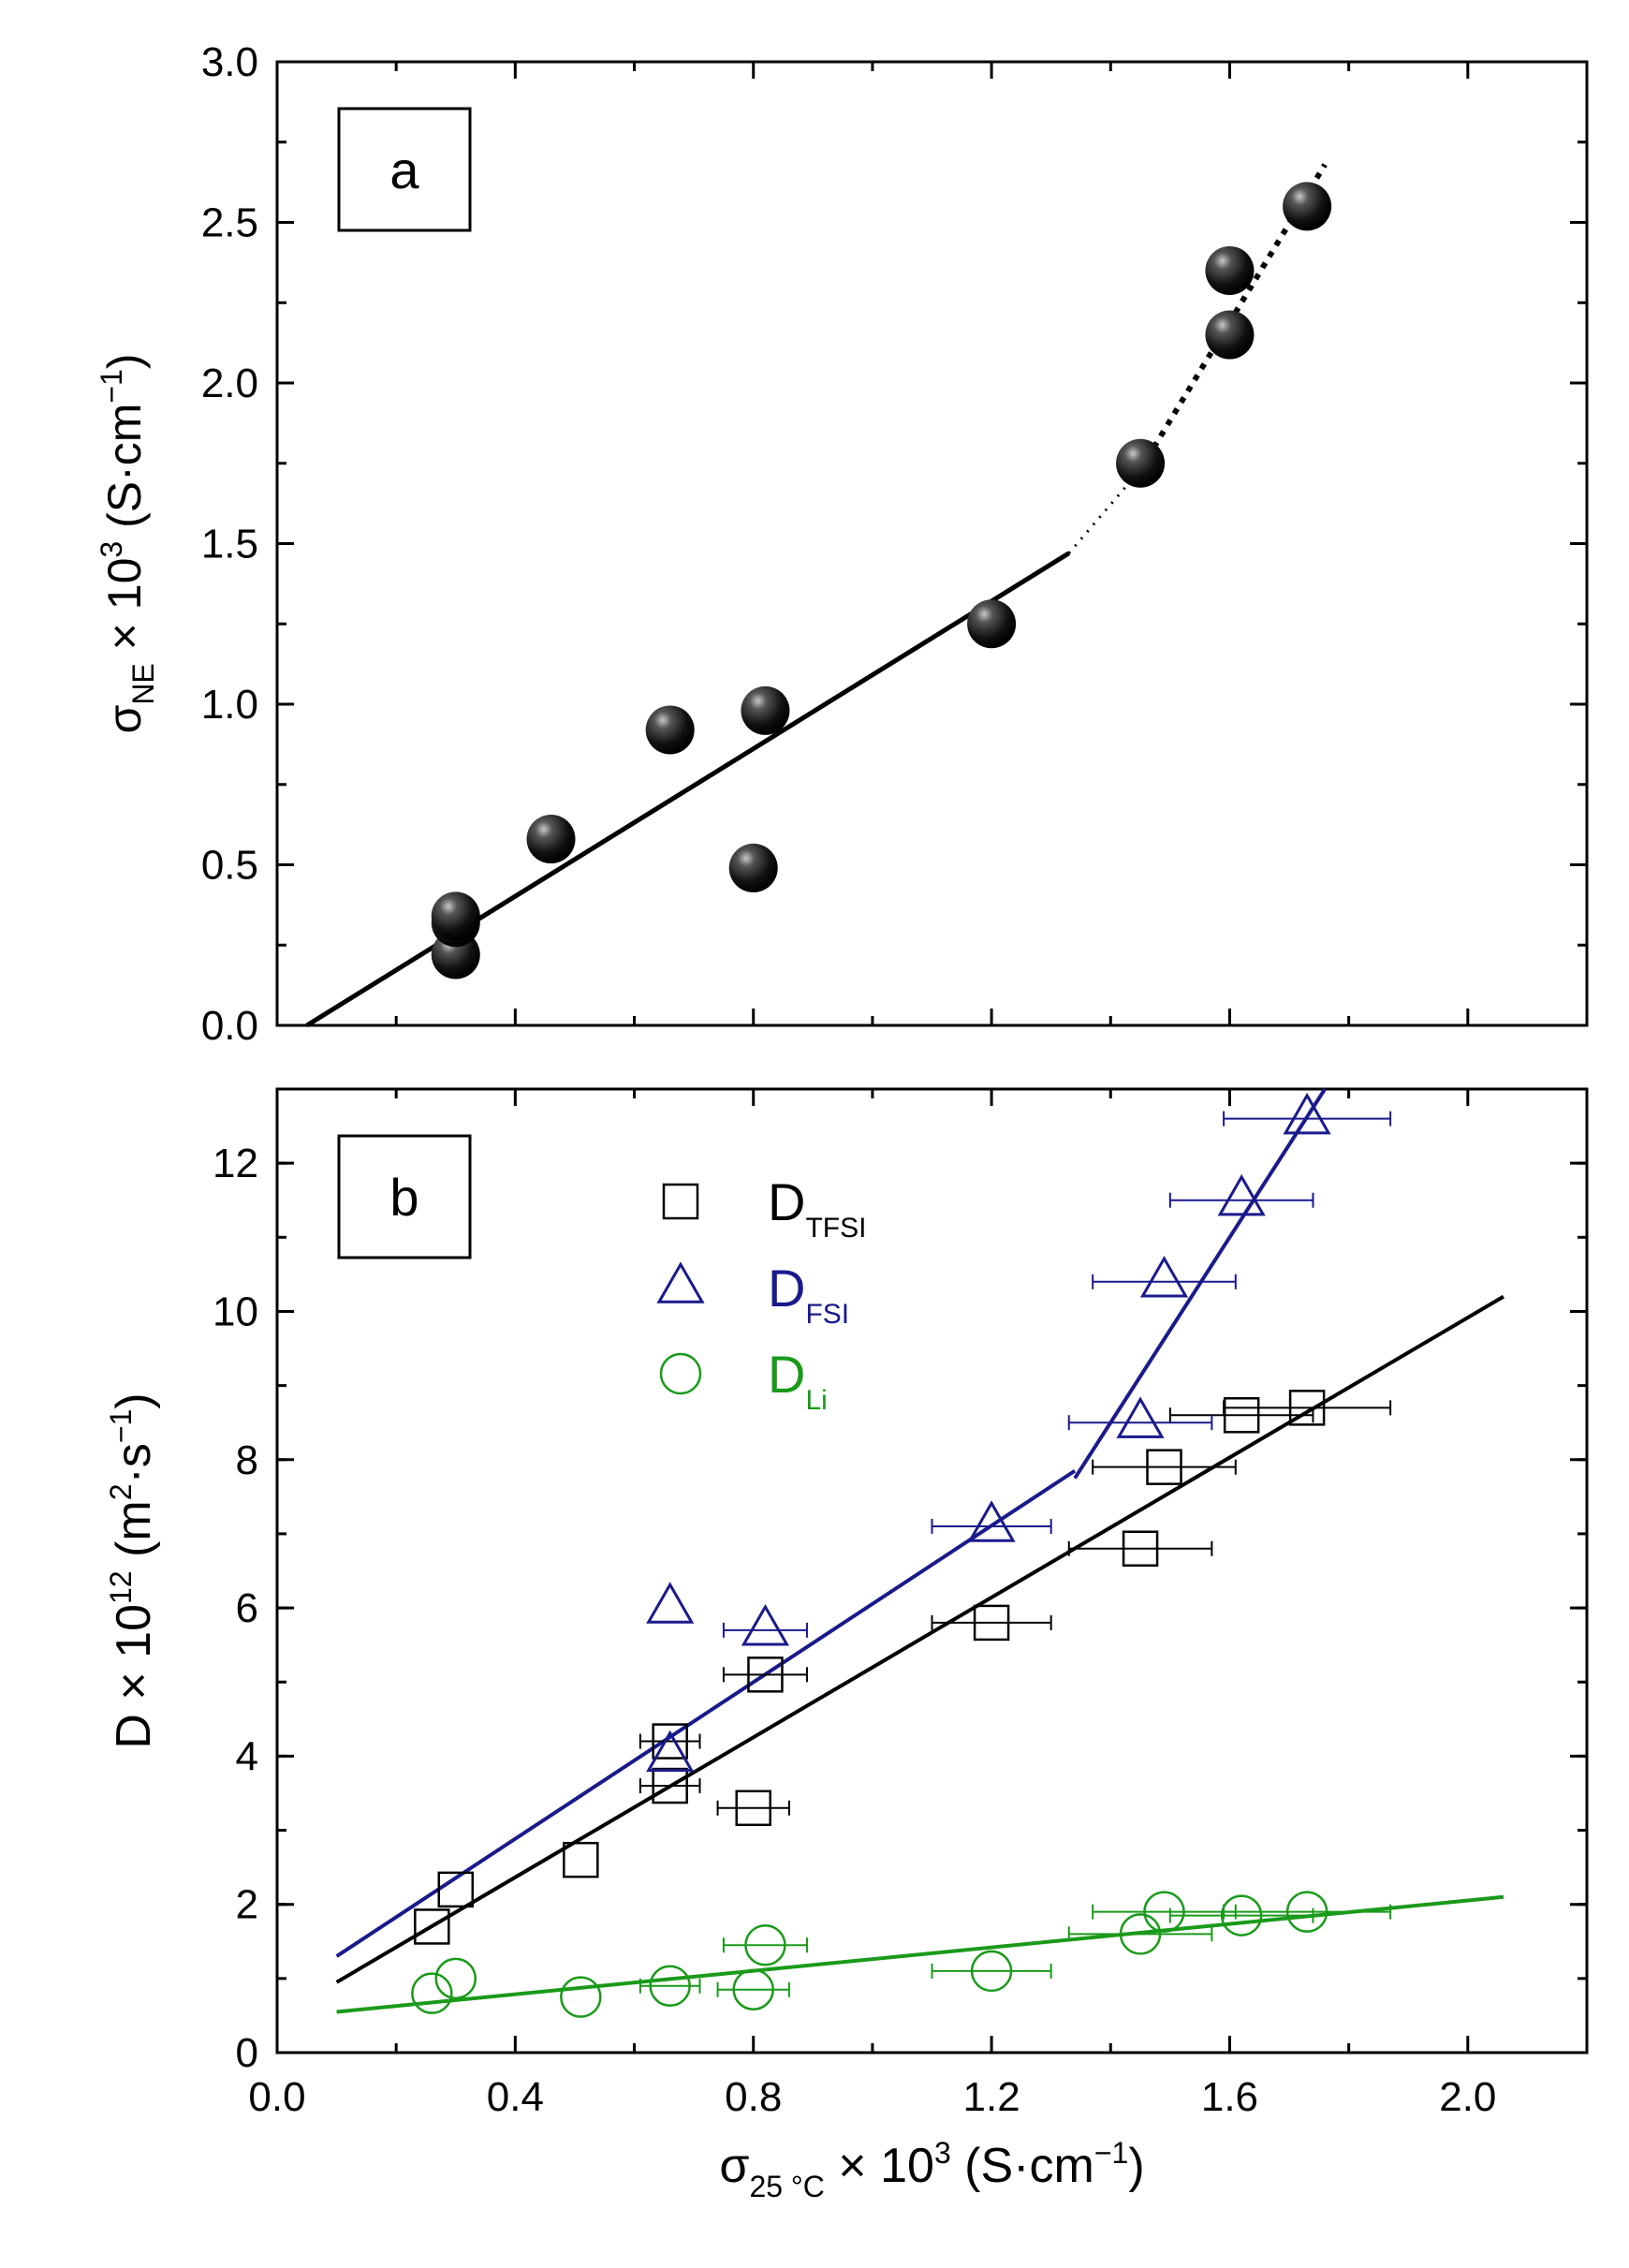 The image size is (1629, 2268). I want to click on y-tick-label: 2, so click(247, 1905).